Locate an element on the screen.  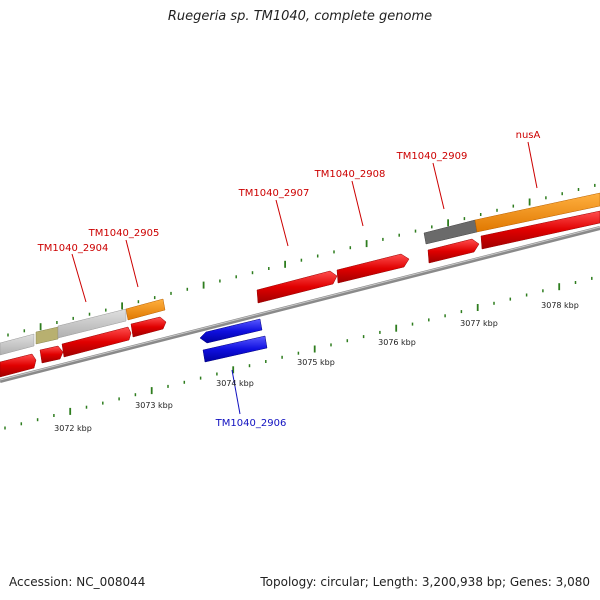
gene-tm1040-2906-b is located at coordinates (235, 349).